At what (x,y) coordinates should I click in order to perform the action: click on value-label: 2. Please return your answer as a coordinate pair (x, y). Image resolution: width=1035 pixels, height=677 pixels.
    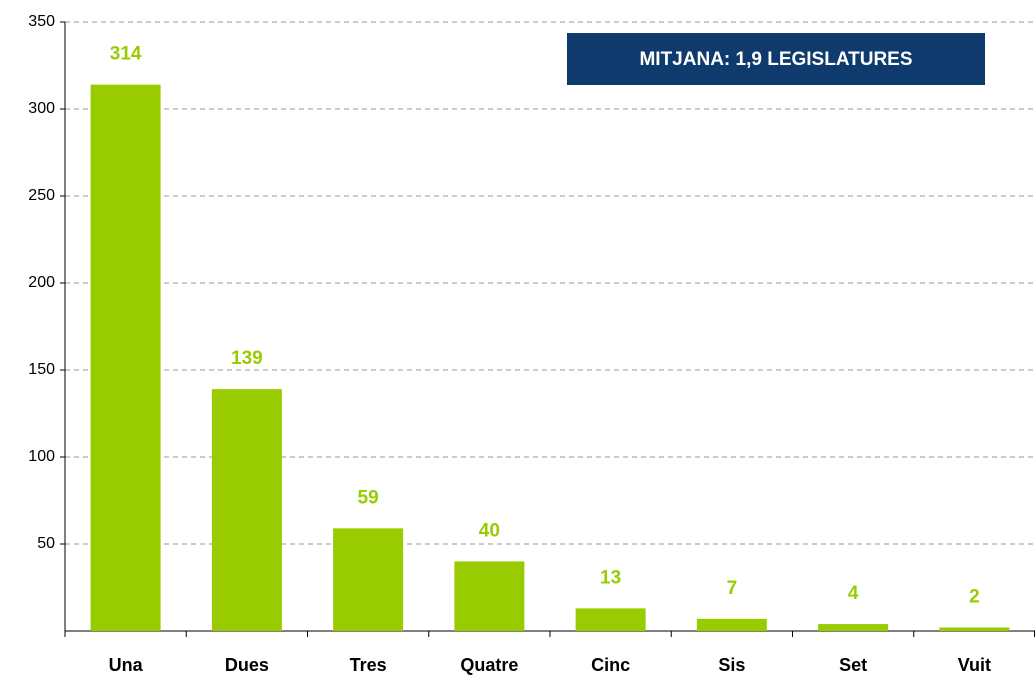
    Looking at the image, I should click on (974, 597).